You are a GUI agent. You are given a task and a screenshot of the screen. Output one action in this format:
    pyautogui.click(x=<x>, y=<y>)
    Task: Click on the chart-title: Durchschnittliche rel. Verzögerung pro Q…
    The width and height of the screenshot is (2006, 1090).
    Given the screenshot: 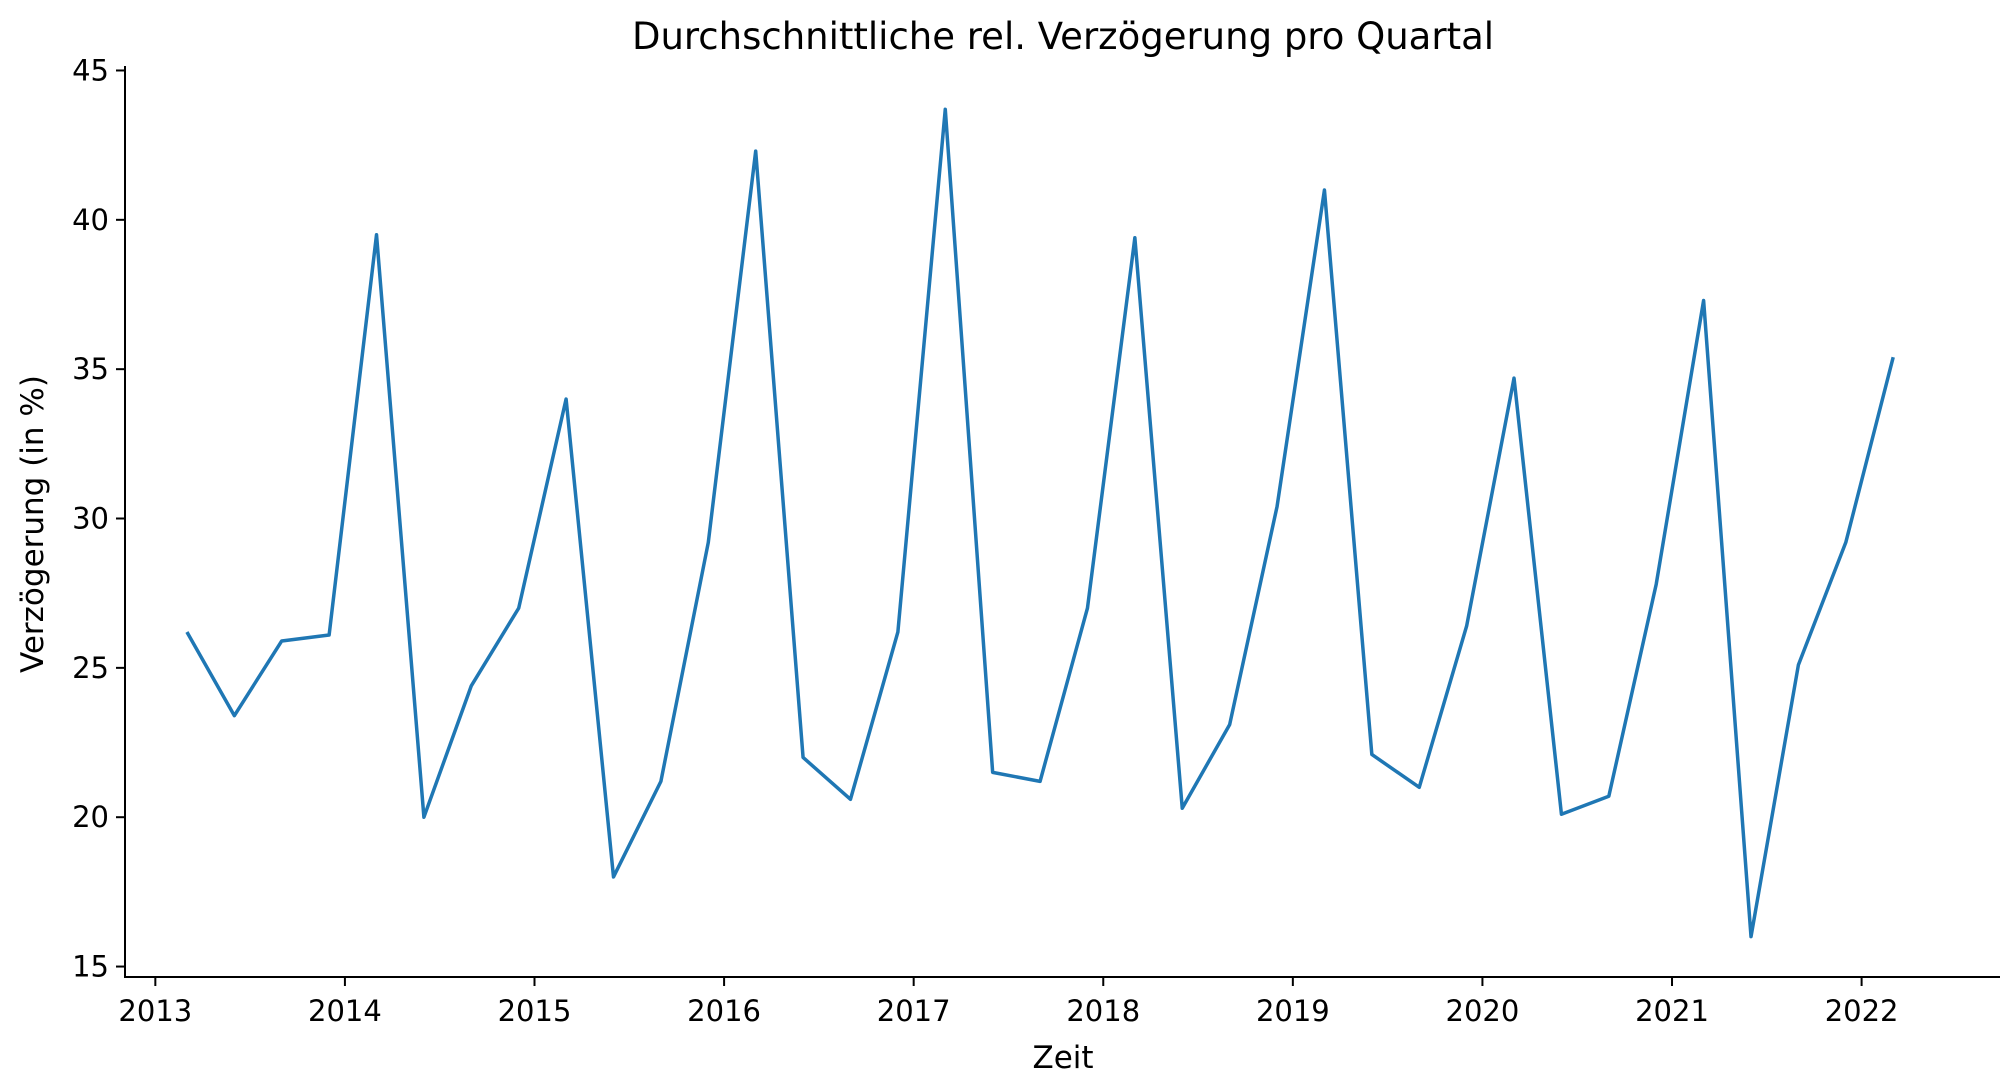 What is the action you would take?
    pyautogui.click(x=1063, y=36)
    